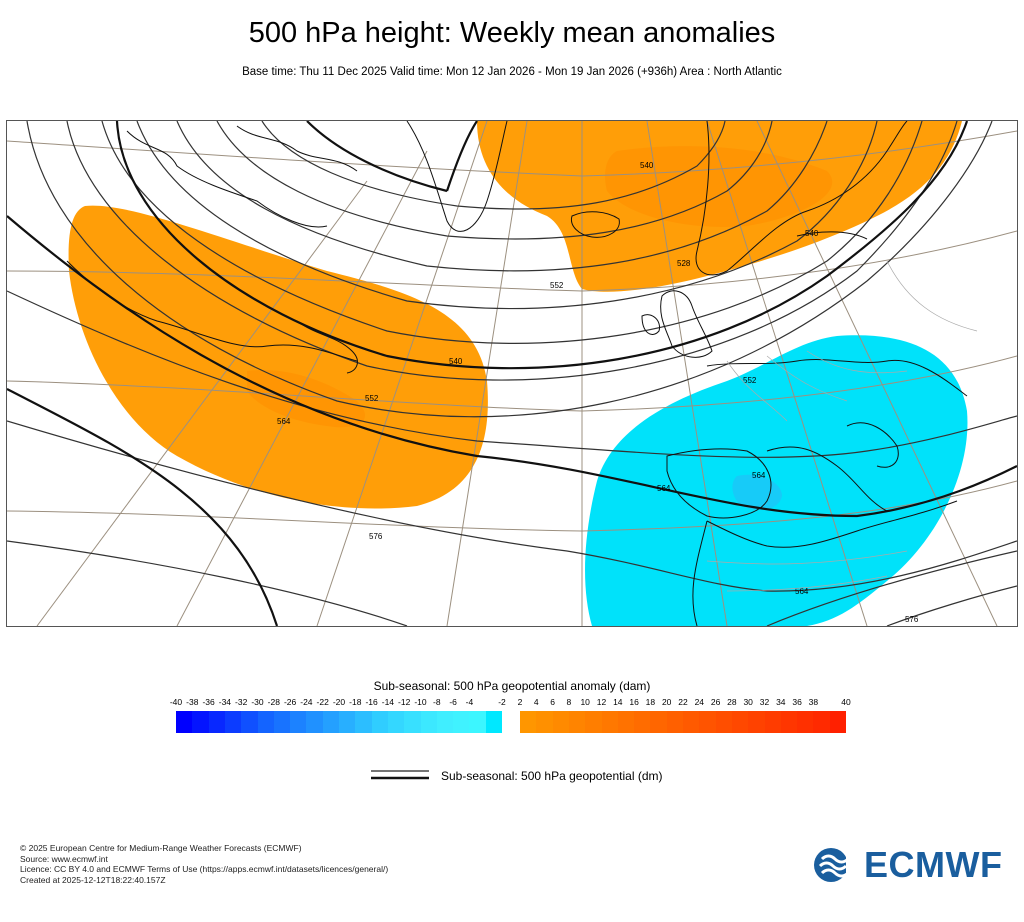  What do you see at coordinates (225, 702) in the screenshot?
I see `colorbar-tick-label: -34` at bounding box center [225, 702].